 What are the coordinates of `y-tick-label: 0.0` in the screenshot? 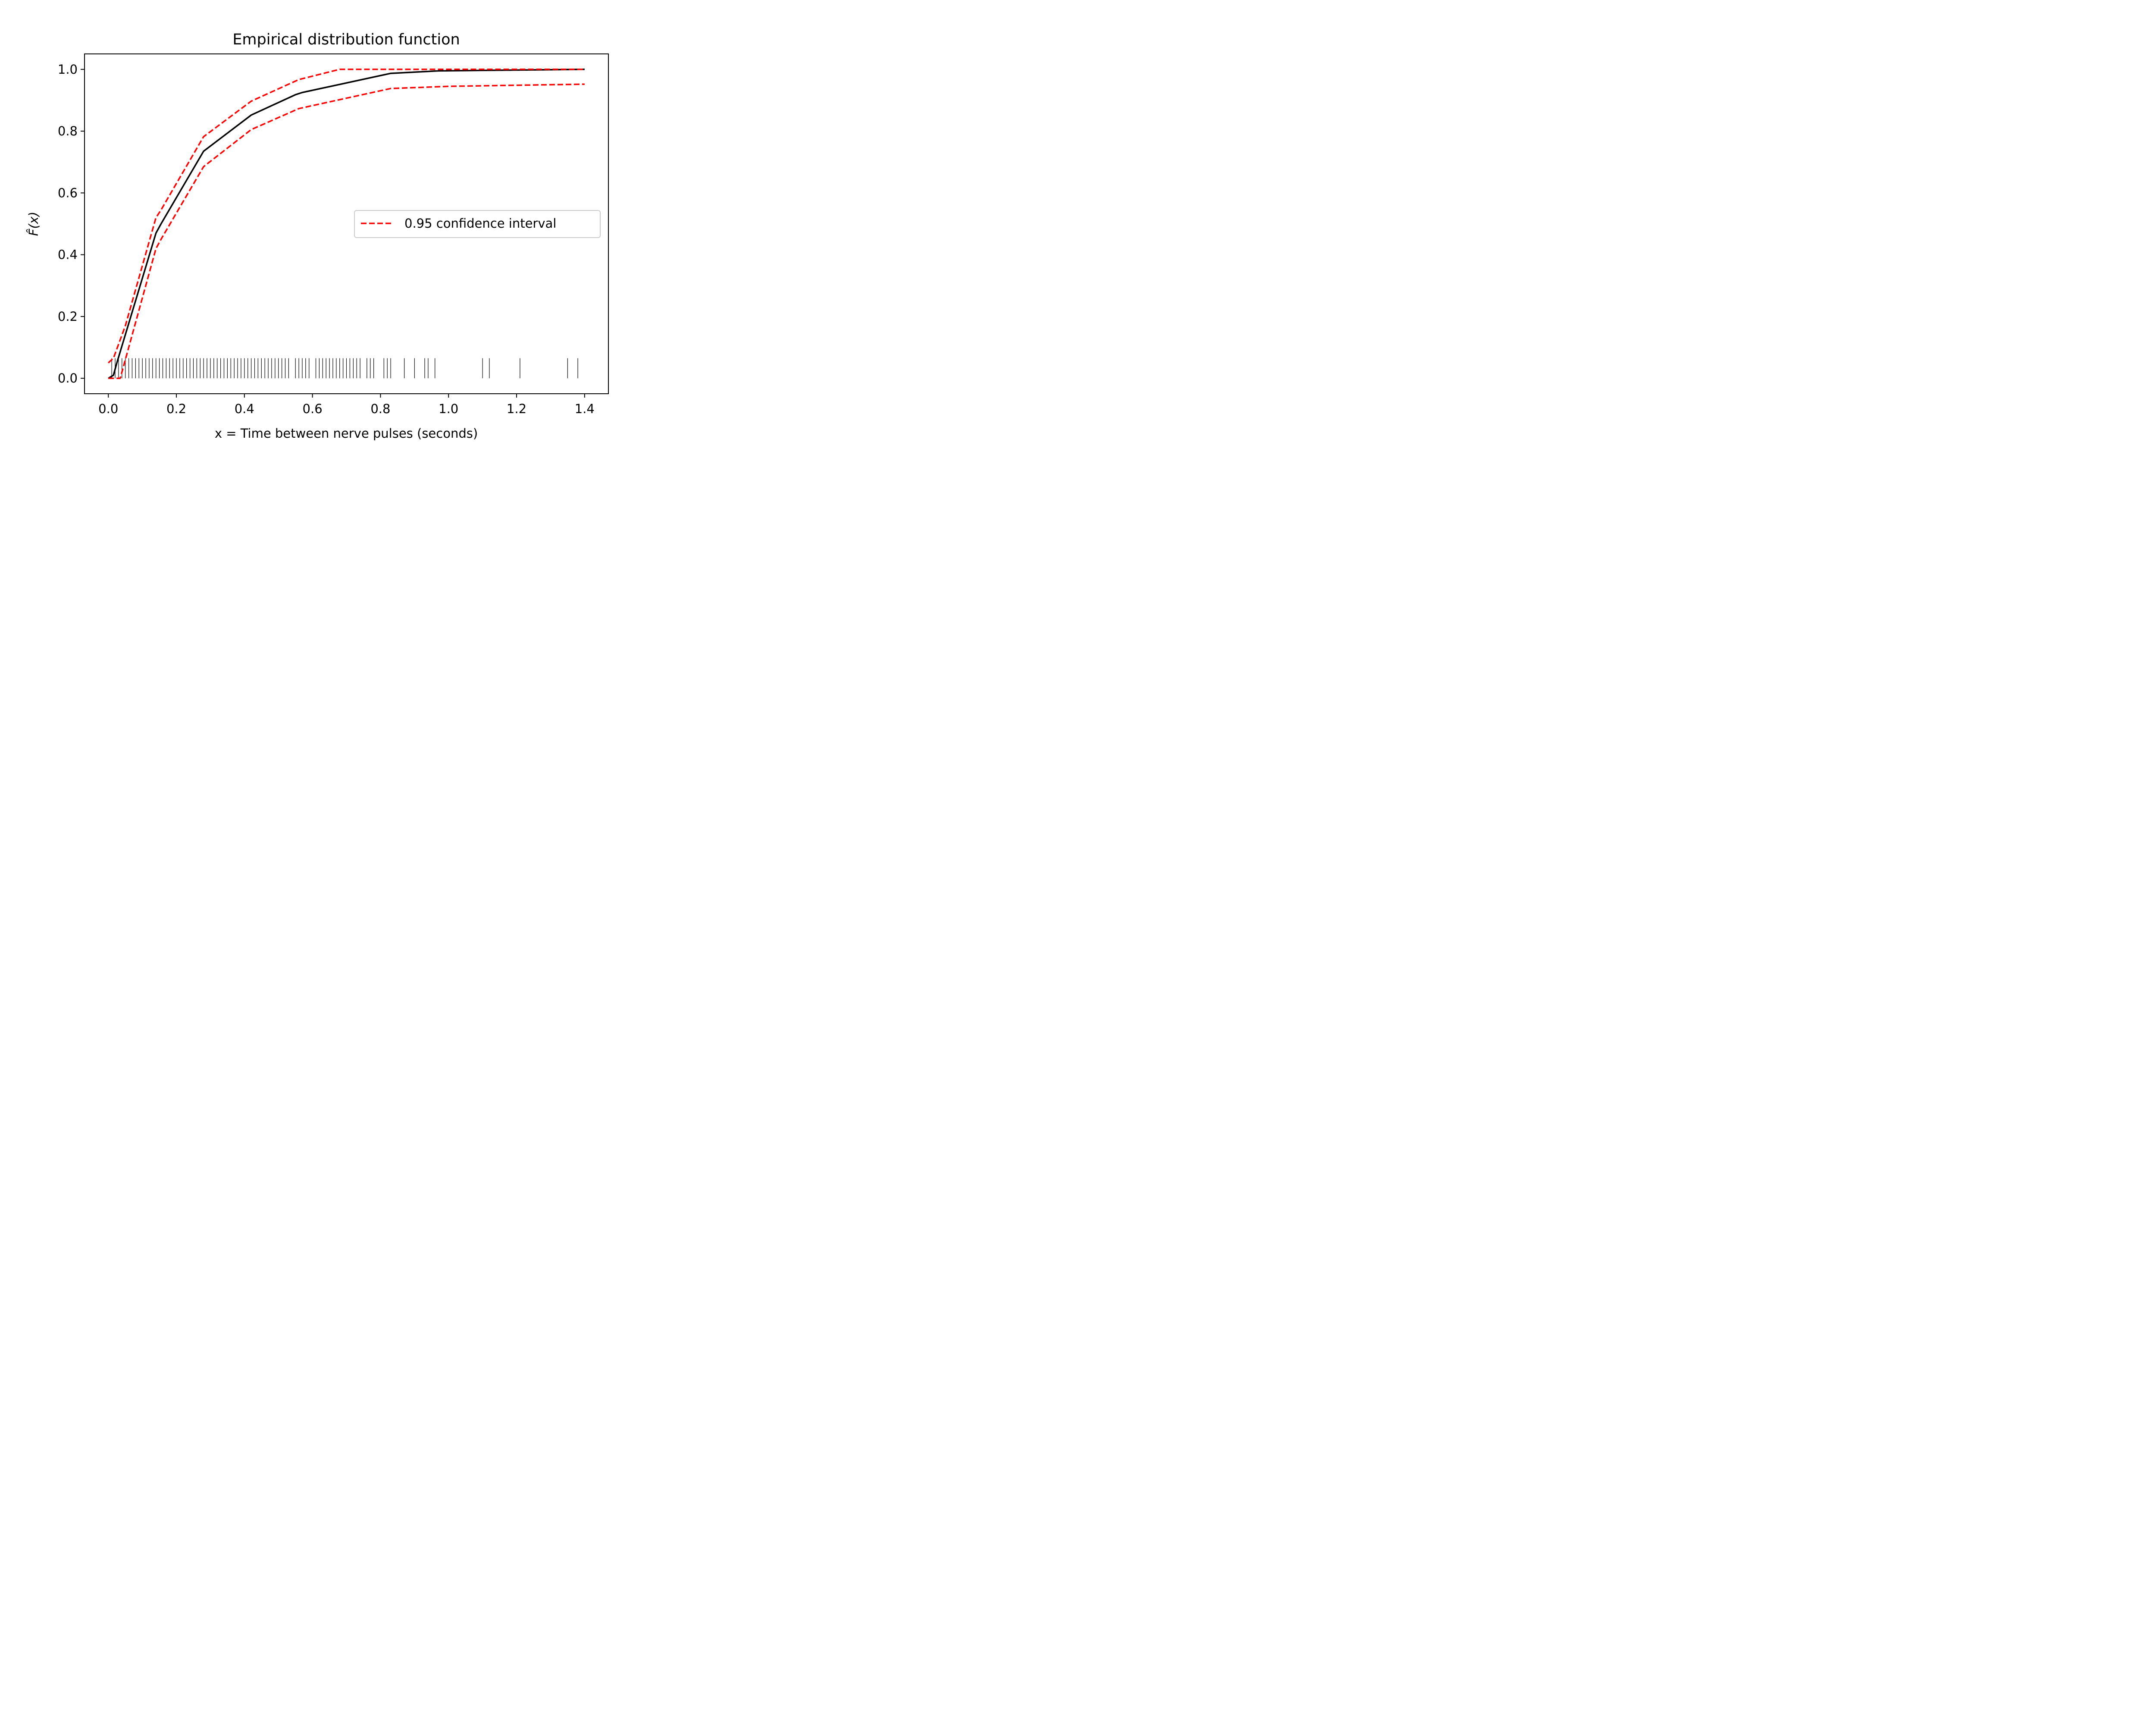 It's located at (68, 378).